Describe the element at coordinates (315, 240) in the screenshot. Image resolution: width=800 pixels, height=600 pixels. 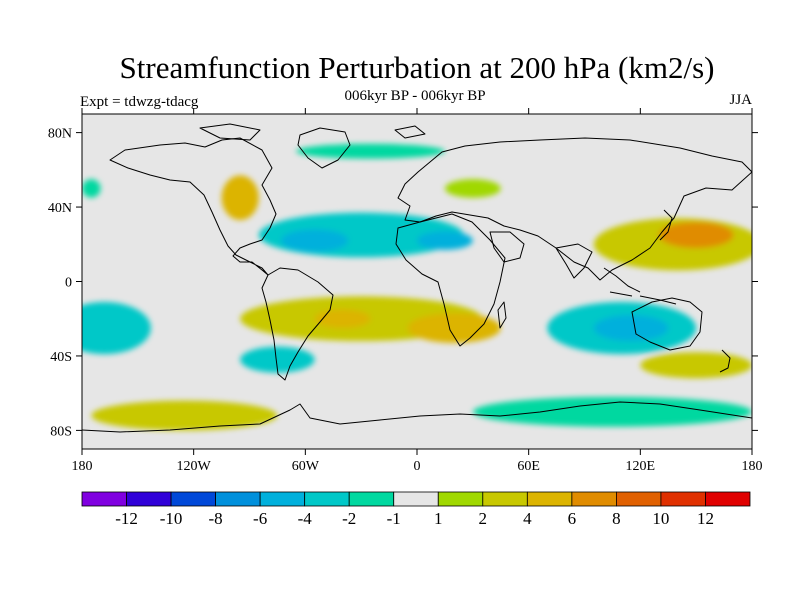
I see `contour-n-atlantic-core` at that location.